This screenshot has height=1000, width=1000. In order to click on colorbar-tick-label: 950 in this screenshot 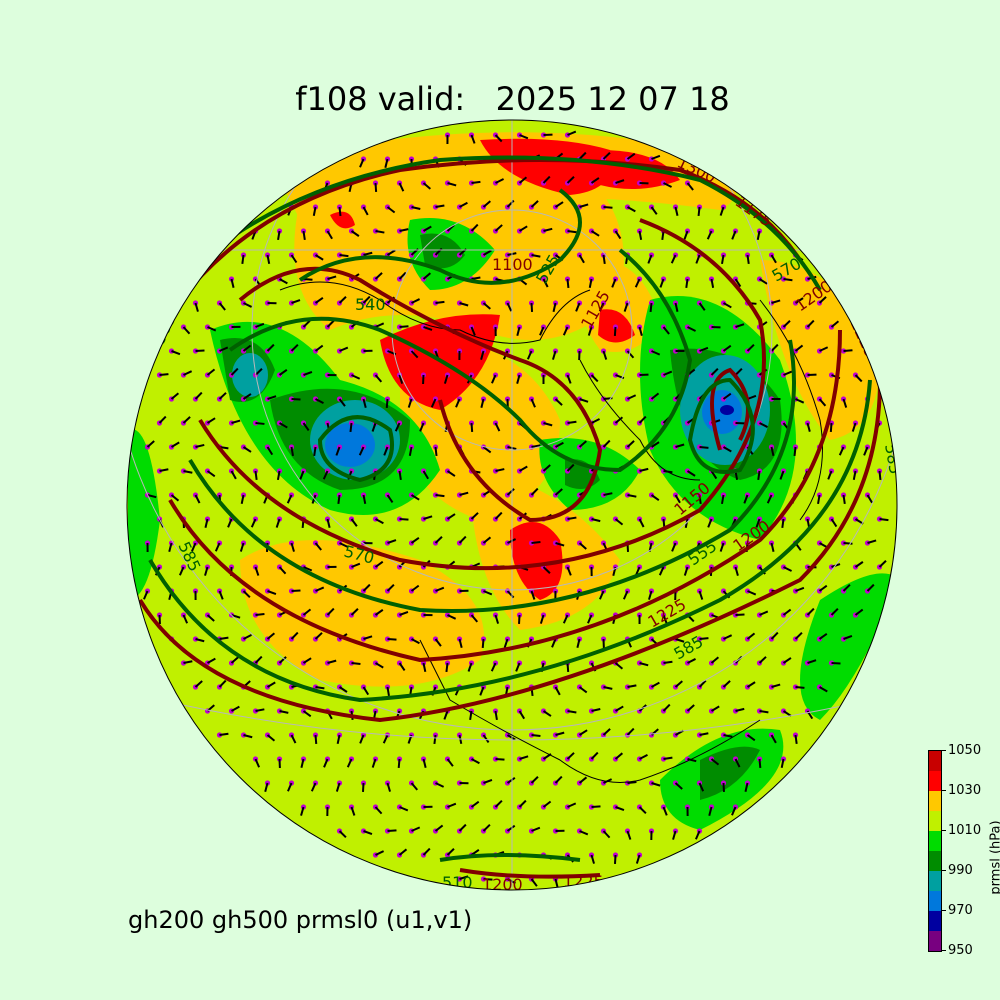, I will do `click(960, 950)`.